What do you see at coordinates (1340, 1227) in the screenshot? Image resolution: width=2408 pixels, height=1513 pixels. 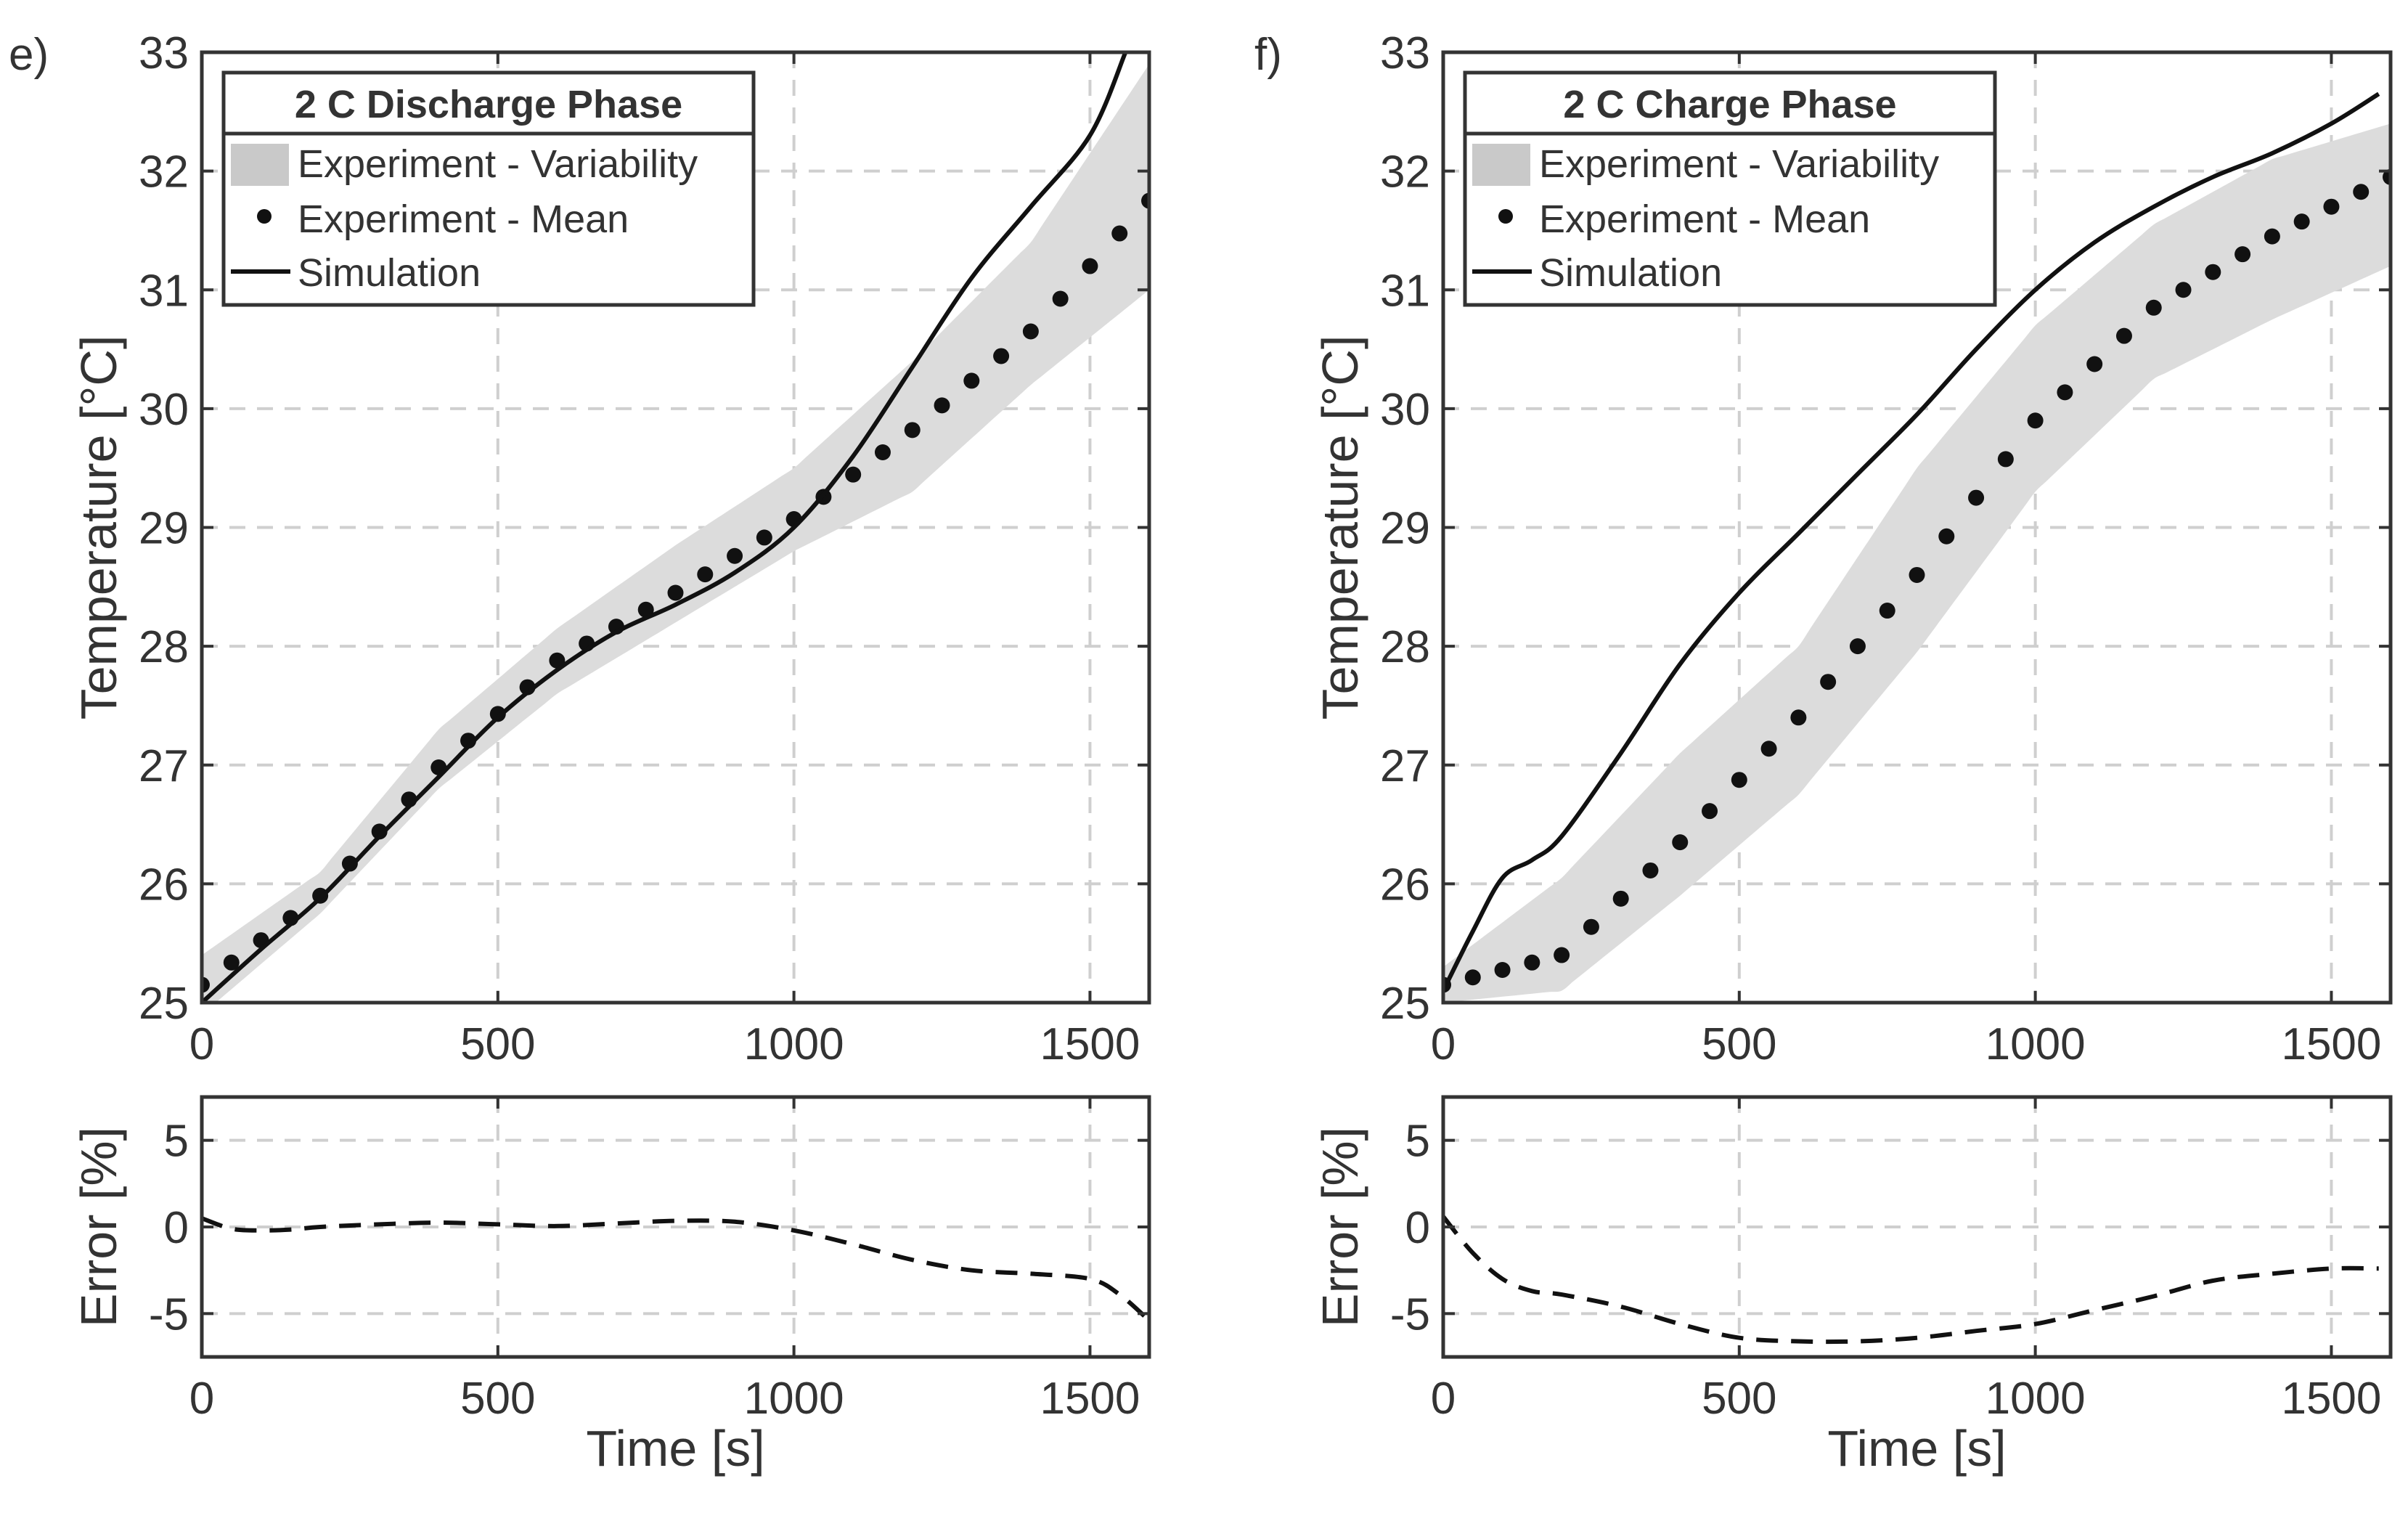 I see `y-axis-label: Error [%]` at bounding box center [1340, 1227].